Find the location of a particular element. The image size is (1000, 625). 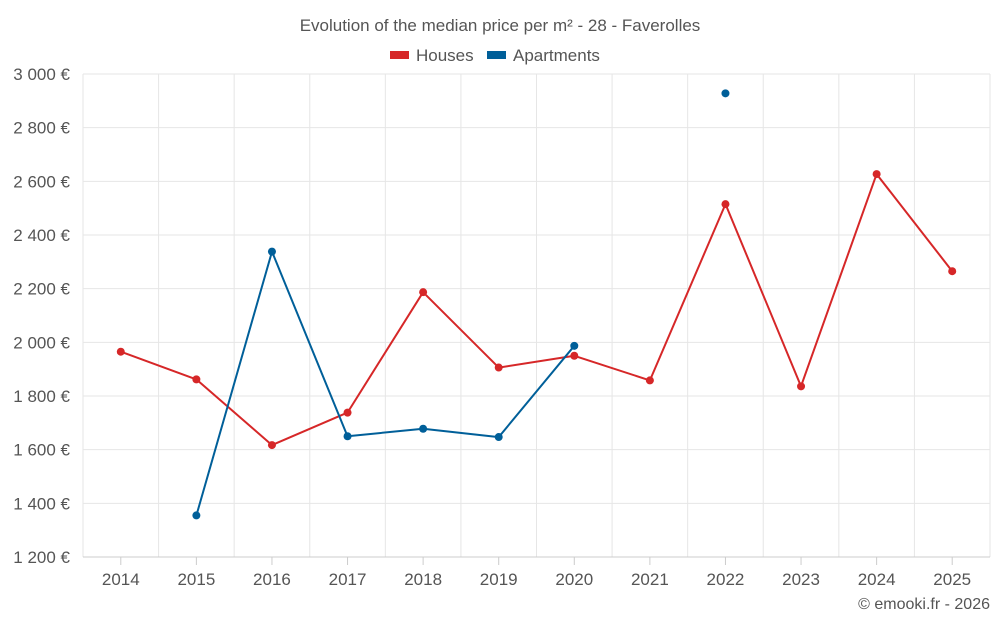

data-point-apartments-2020 is located at coordinates (574, 345).